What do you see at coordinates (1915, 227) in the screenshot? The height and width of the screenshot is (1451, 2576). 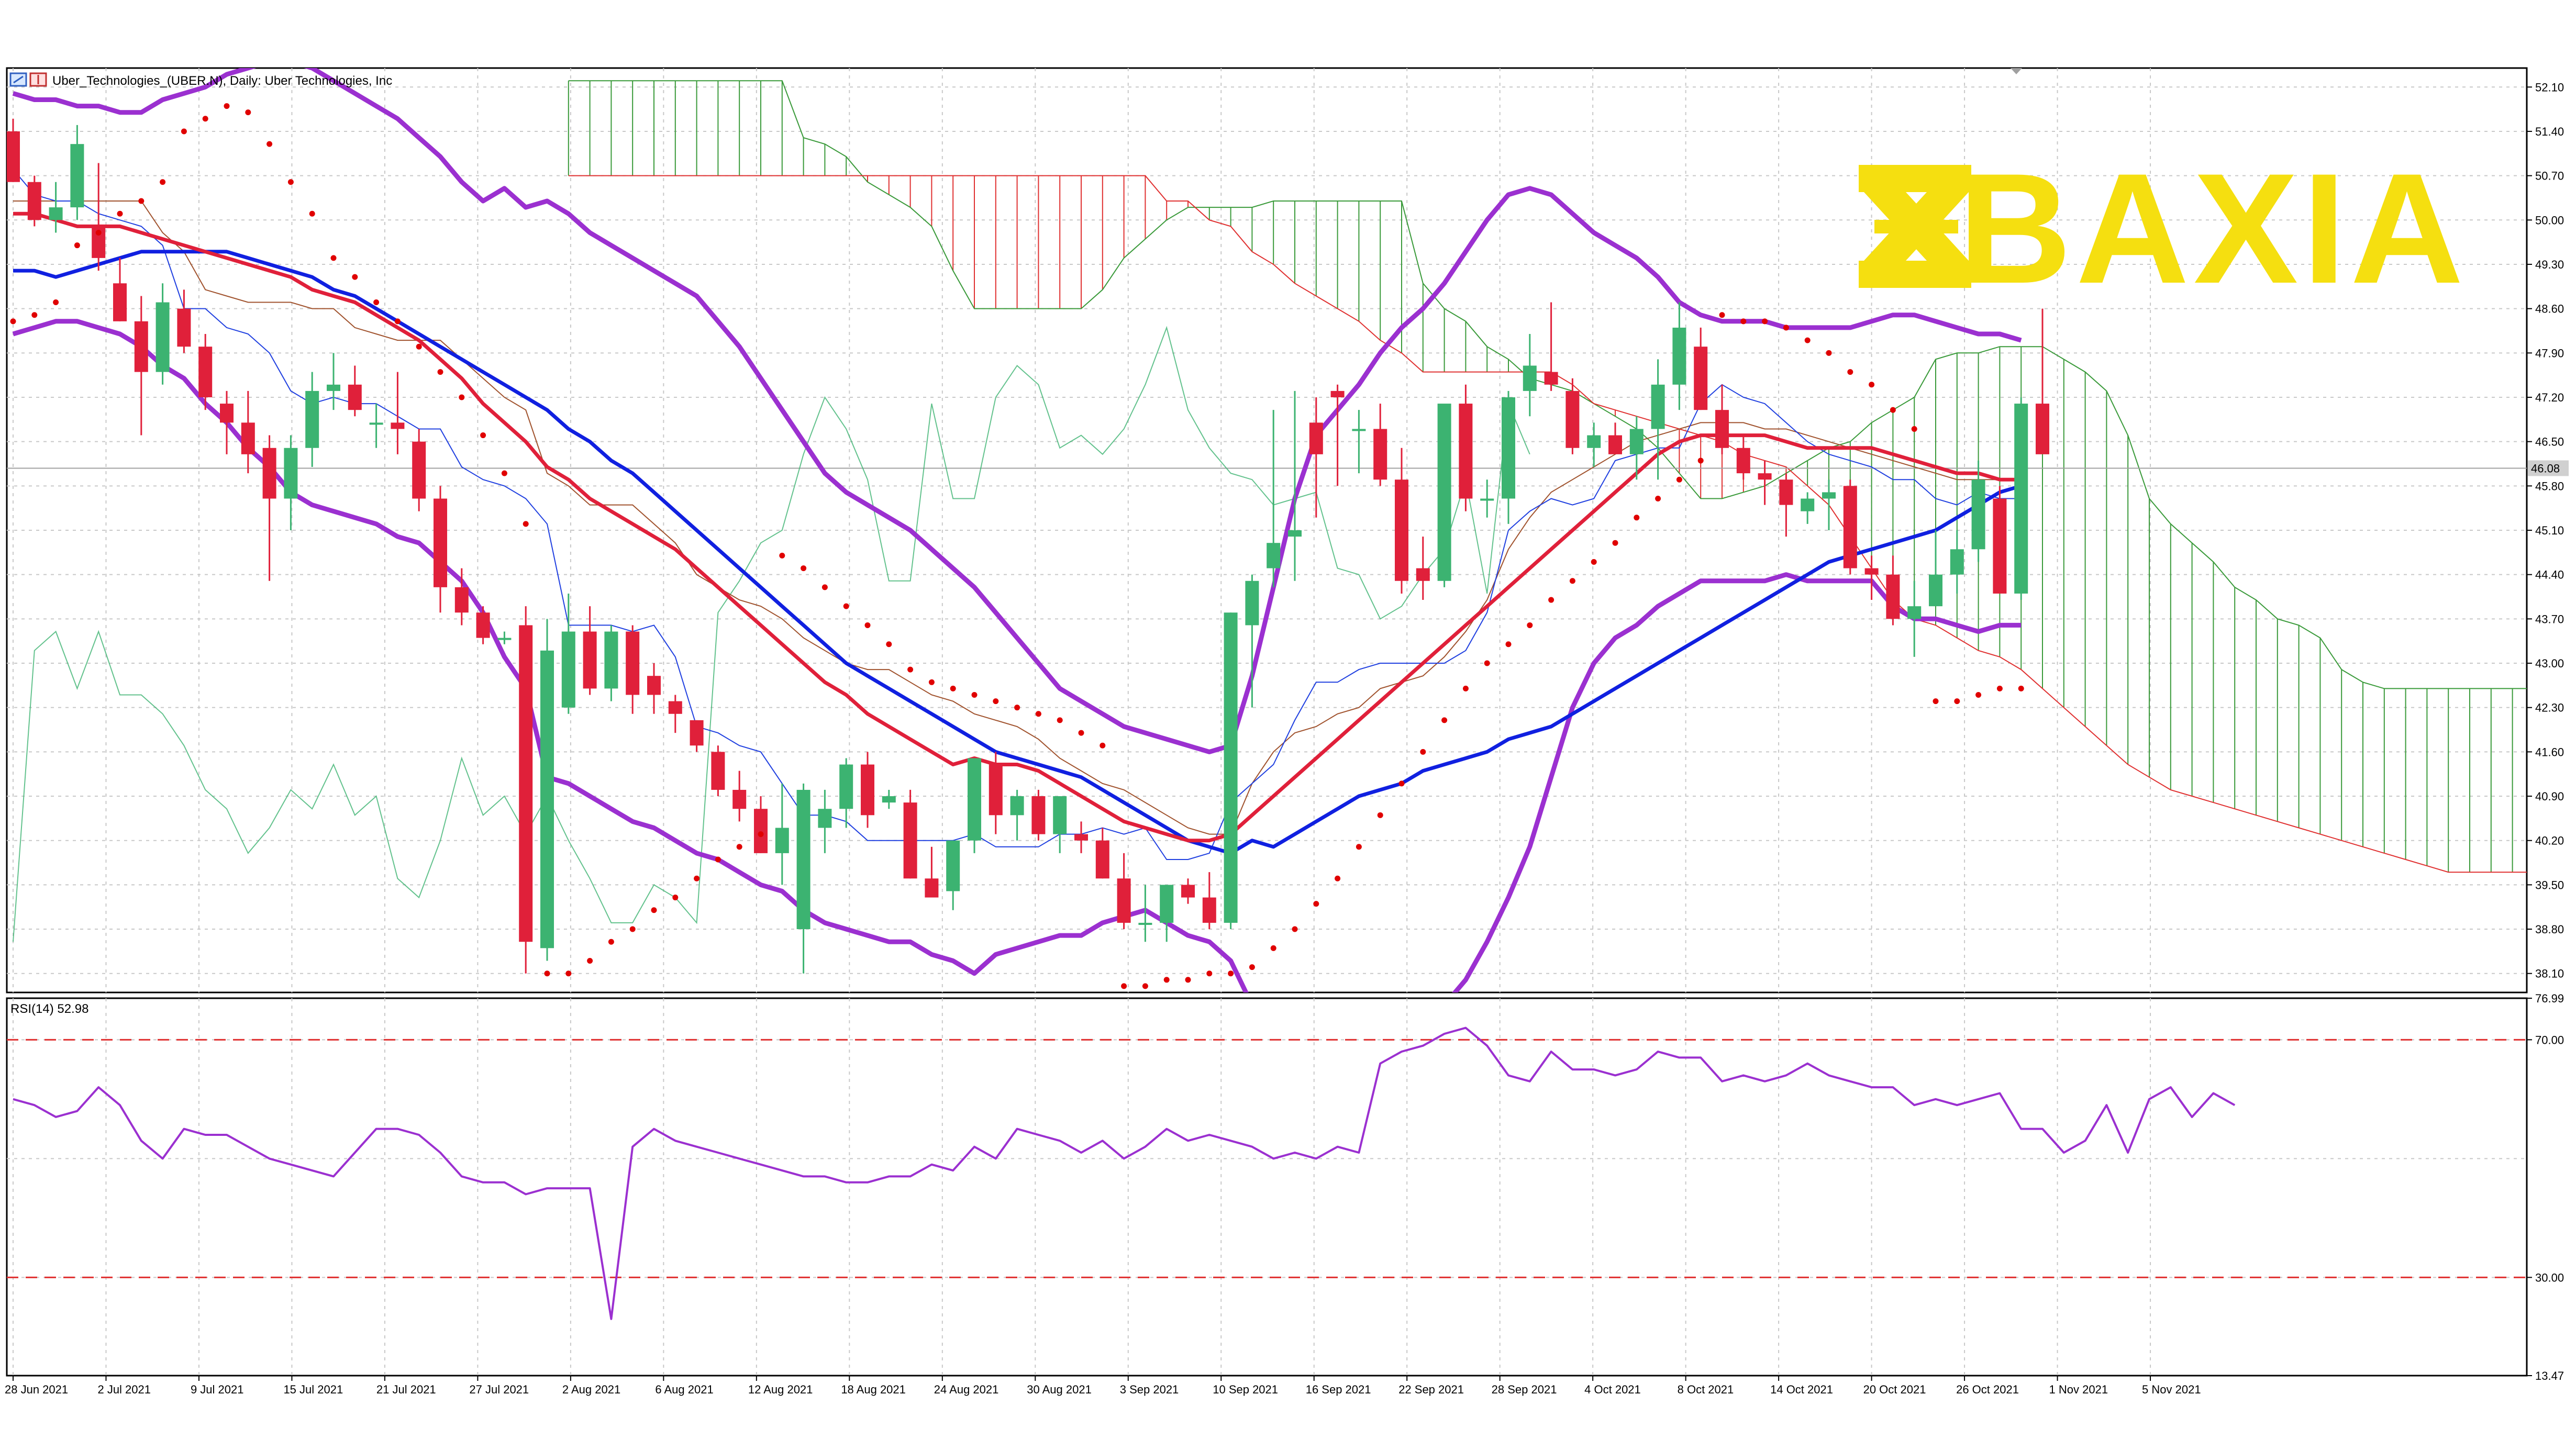 I see `baxia-logo-icon` at bounding box center [1915, 227].